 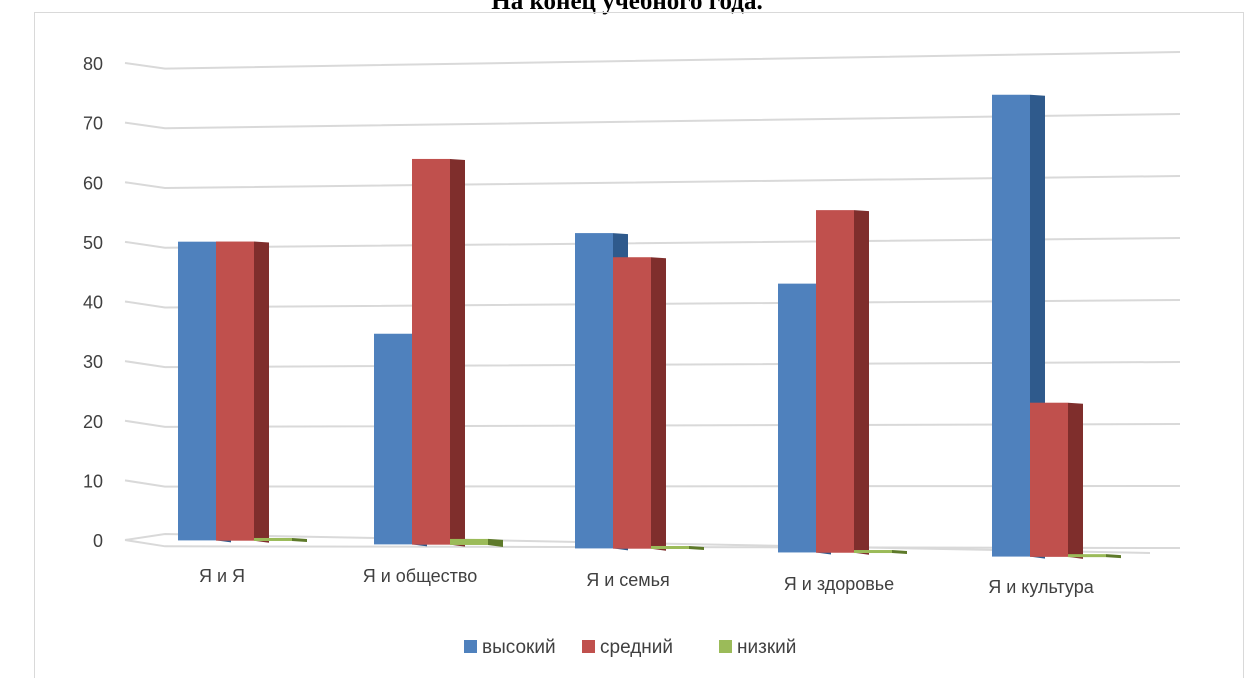 I want to click on legend: высокий средний низкий, so click(x=630, y=647).